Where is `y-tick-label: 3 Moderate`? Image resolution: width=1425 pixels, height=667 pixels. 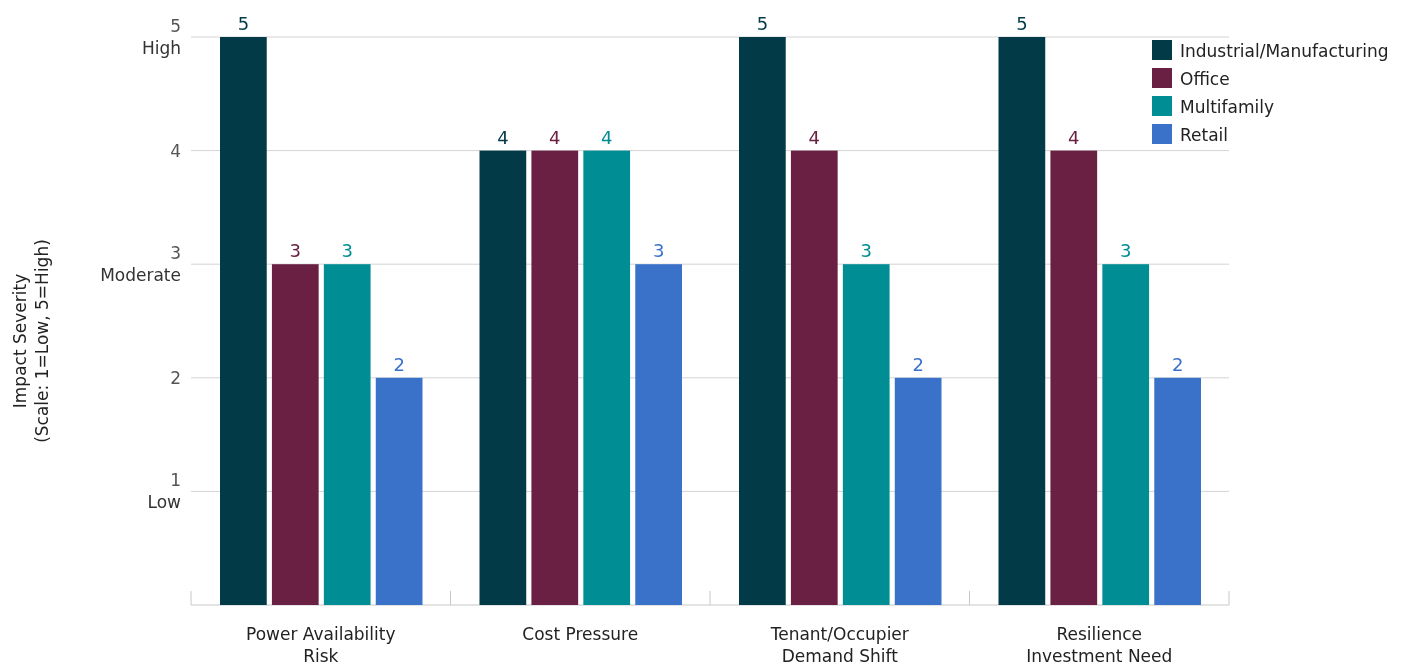
y-tick-label: 3 Moderate is located at coordinates (140, 264).